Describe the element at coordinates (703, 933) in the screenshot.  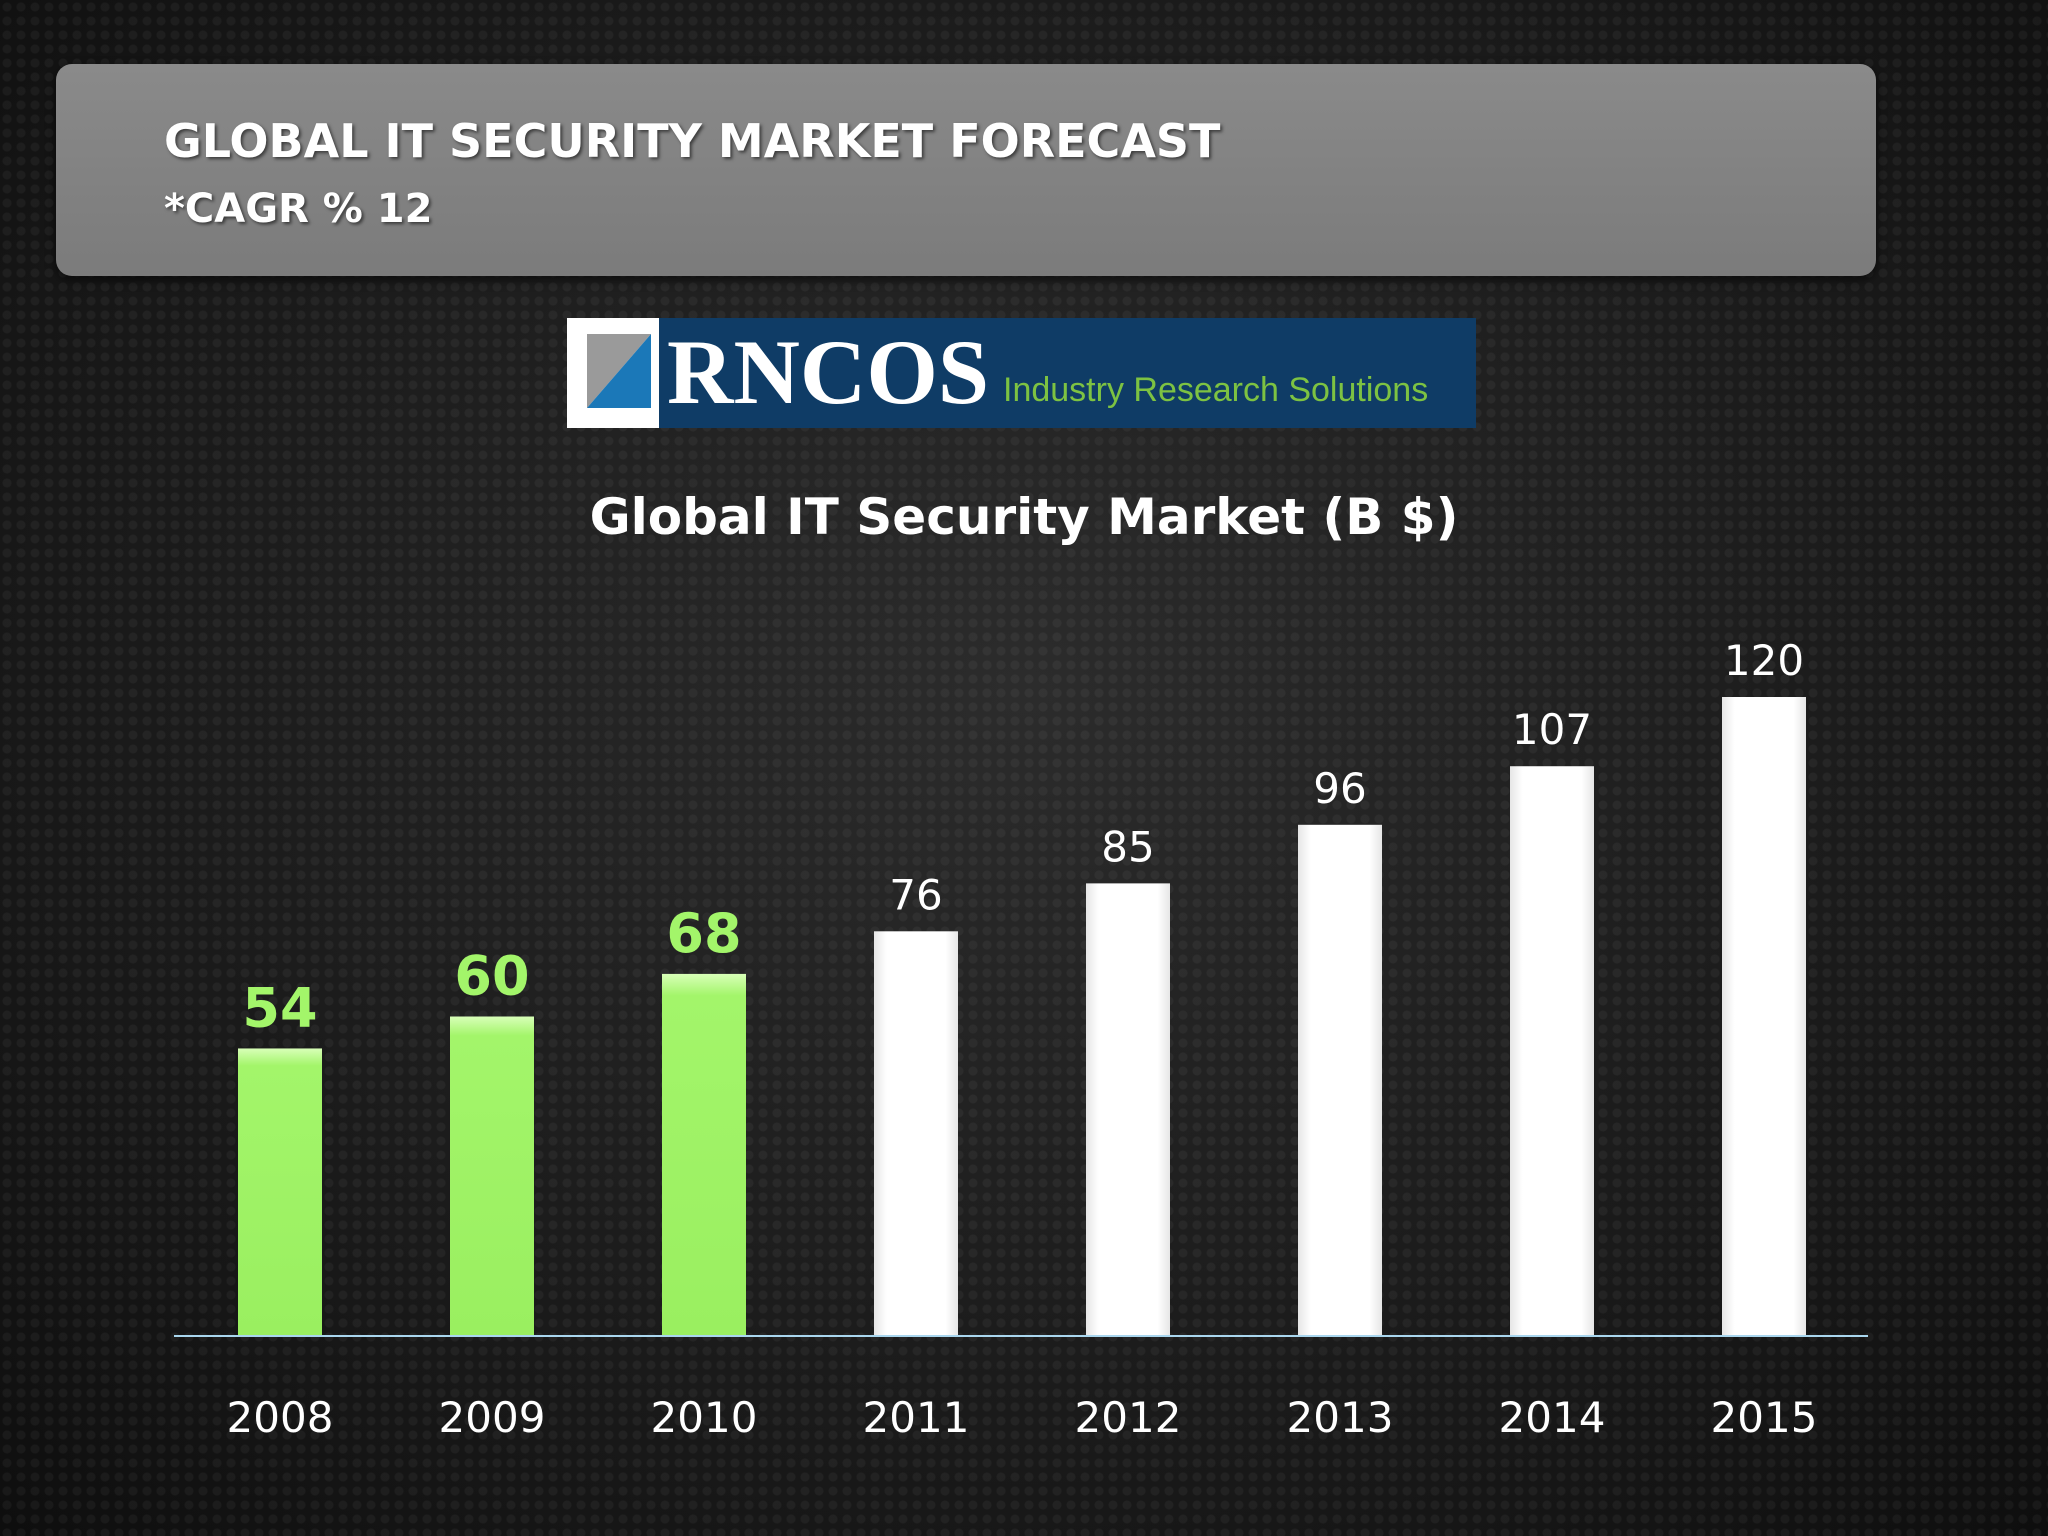
I see `data-label-2010: 68` at that location.